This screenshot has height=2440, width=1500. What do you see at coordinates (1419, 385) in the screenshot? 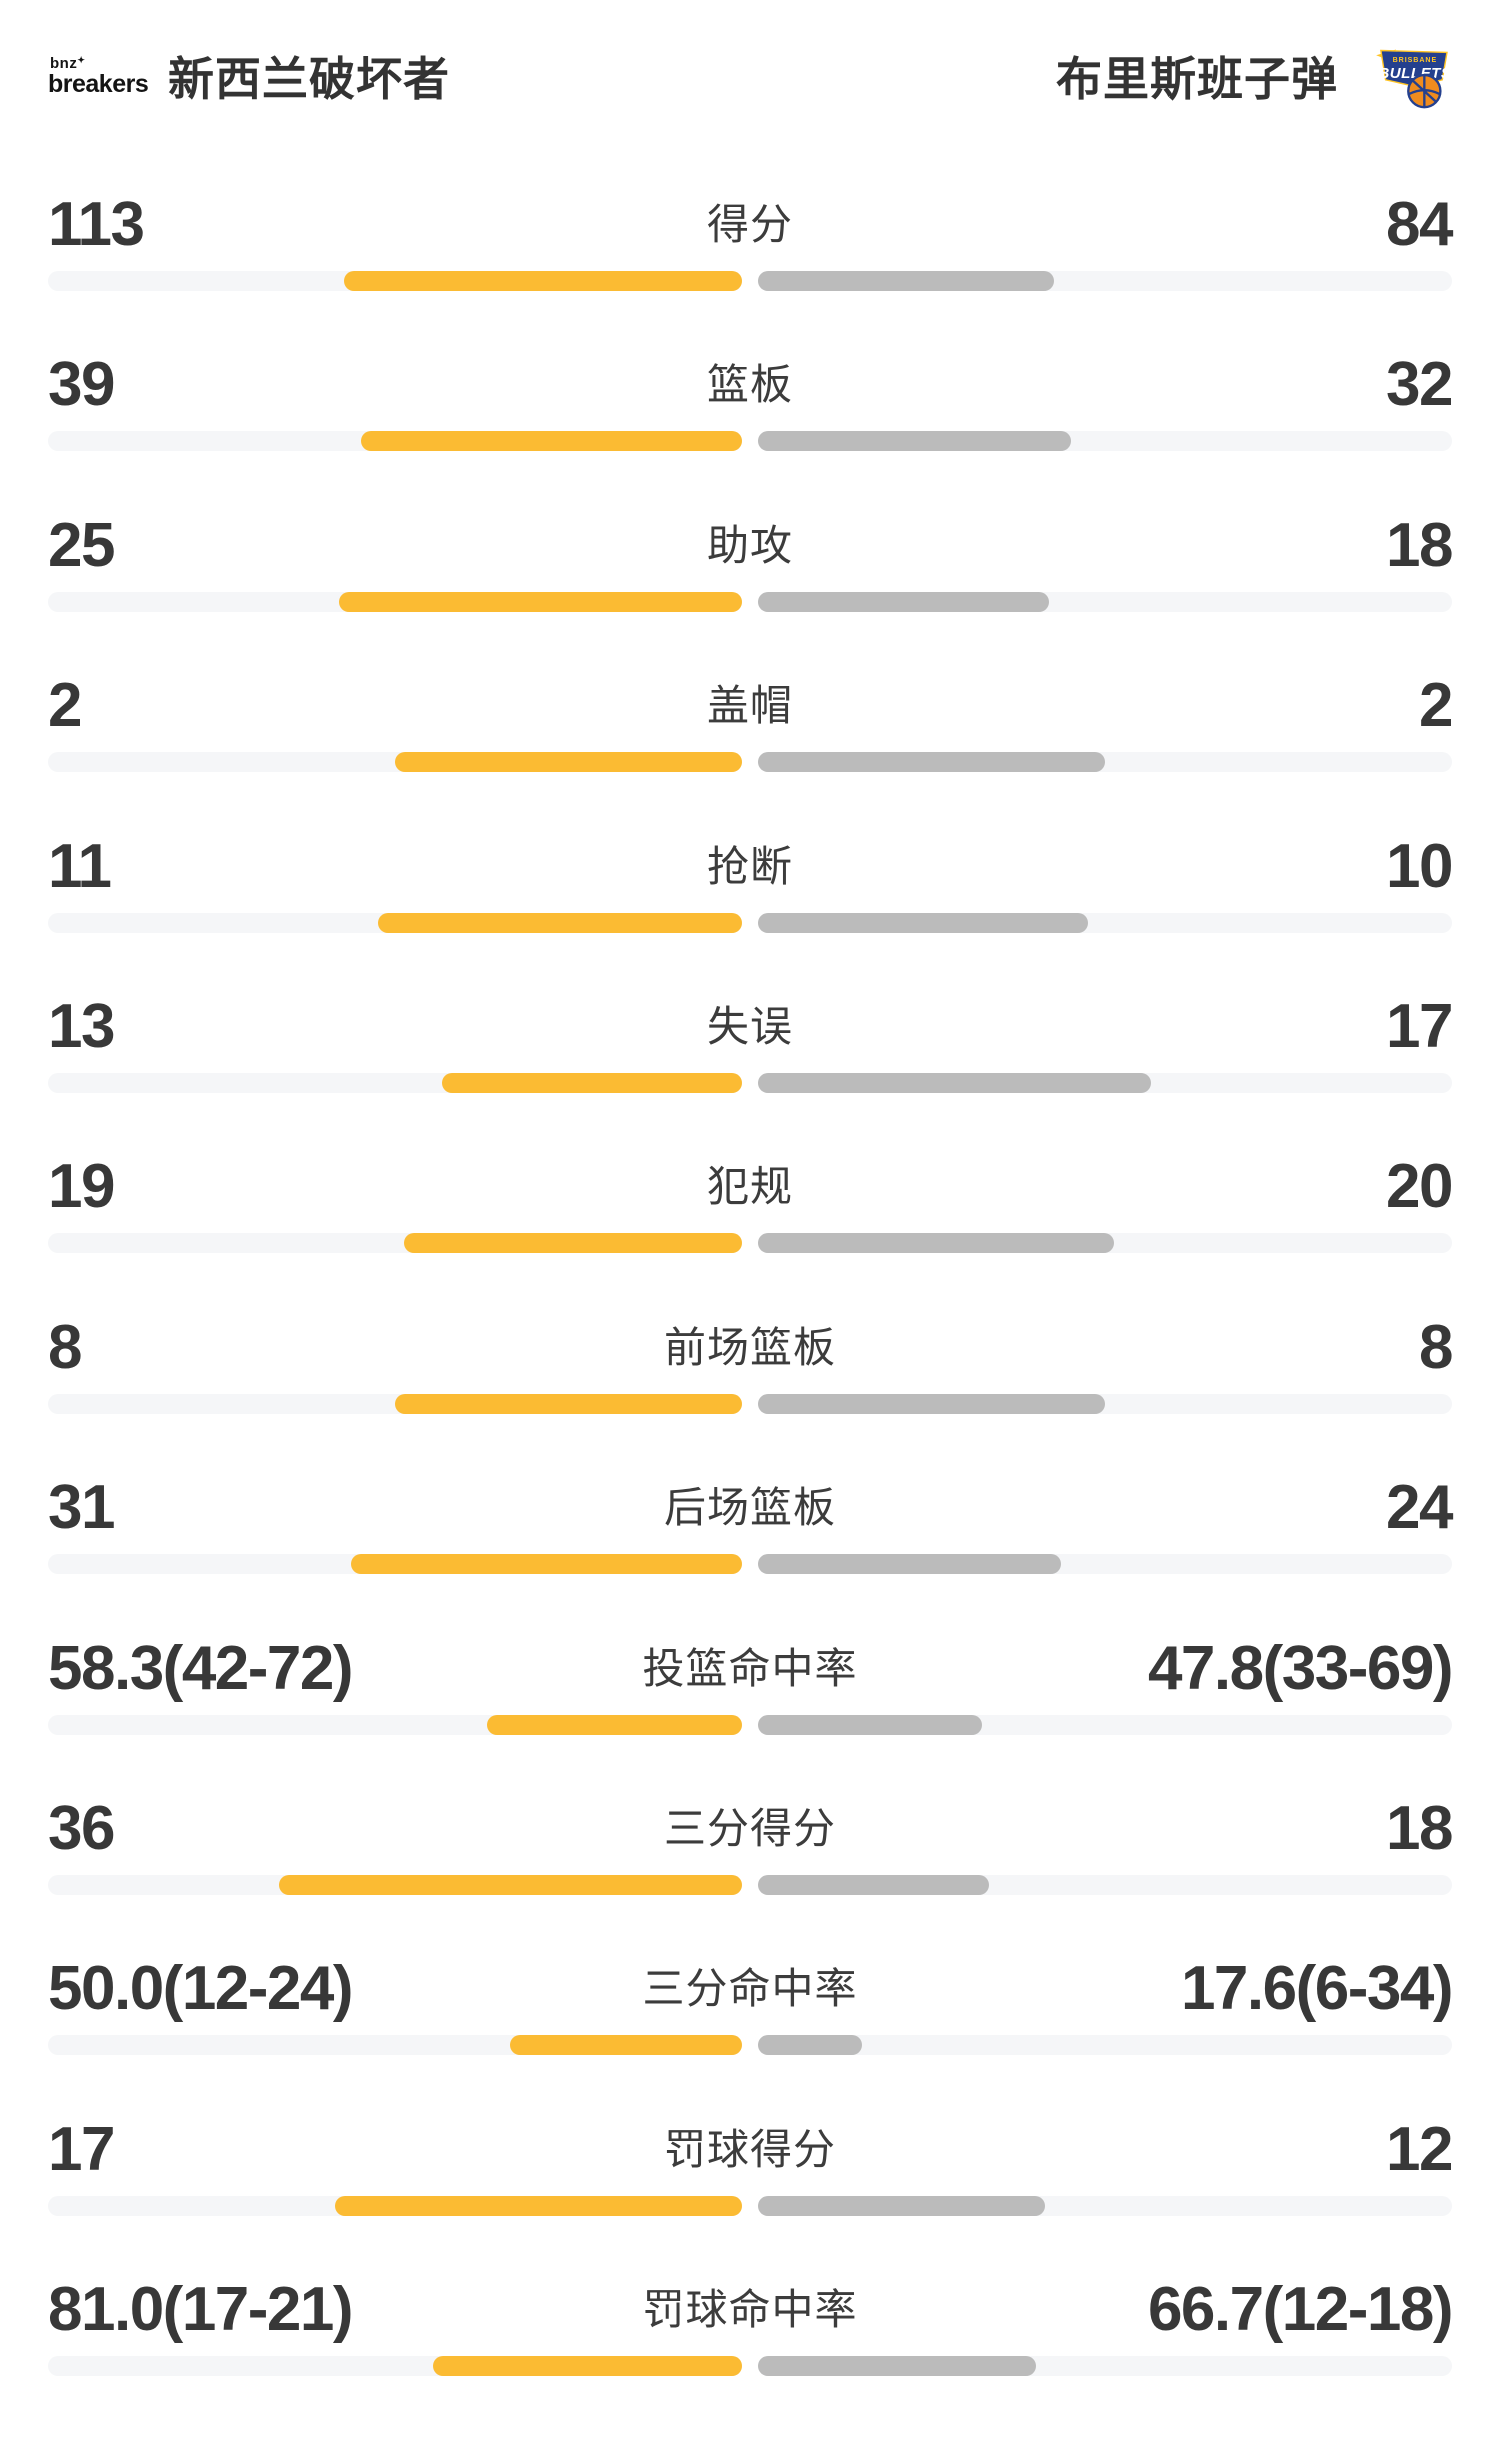
I see `away-value: 32` at bounding box center [1419, 385].